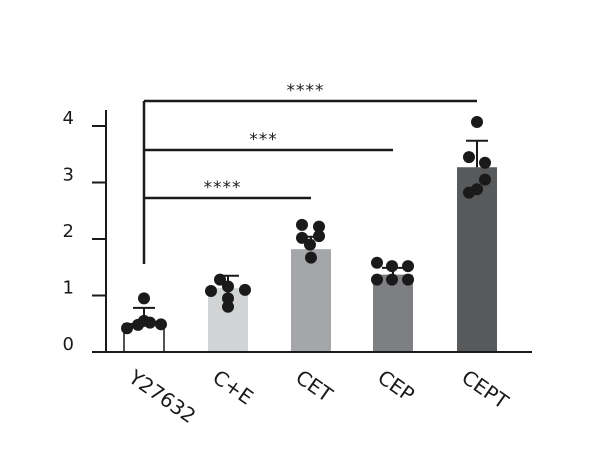 The image size is (600, 460). Describe the element at coordinates (232, 387) in the screenshot. I see `x-tick-label: C+E` at that location.